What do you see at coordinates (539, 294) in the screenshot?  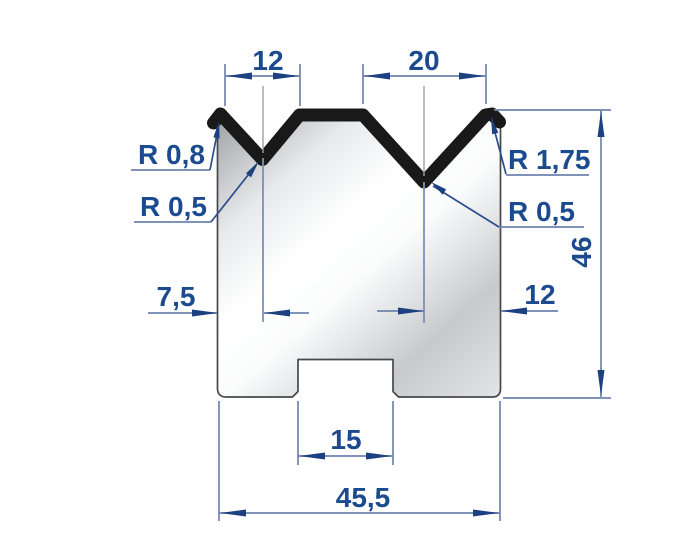 I see `dim-label-right-v-center-offset: 12` at bounding box center [539, 294].